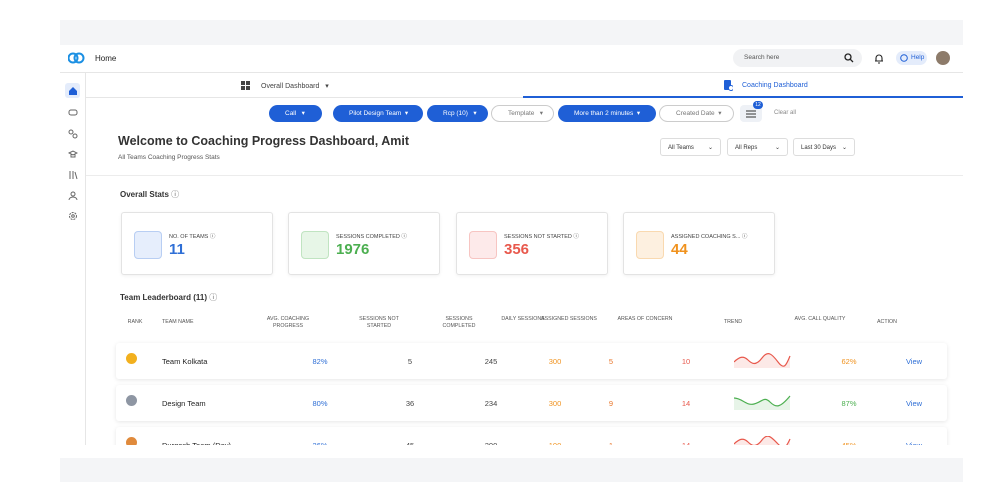 The image size is (1002, 482). Describe the element at coordinates (73, 175) in the screenshot. I see `nav-library` at that location.